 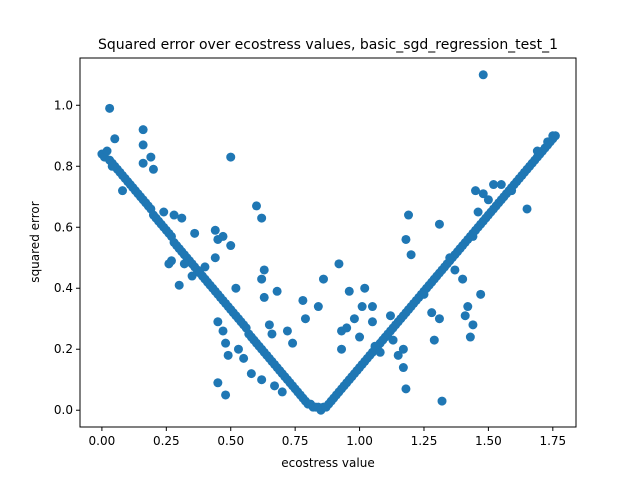 I want to click on x-tick-label: 1.25, so click(x=424, y=441).